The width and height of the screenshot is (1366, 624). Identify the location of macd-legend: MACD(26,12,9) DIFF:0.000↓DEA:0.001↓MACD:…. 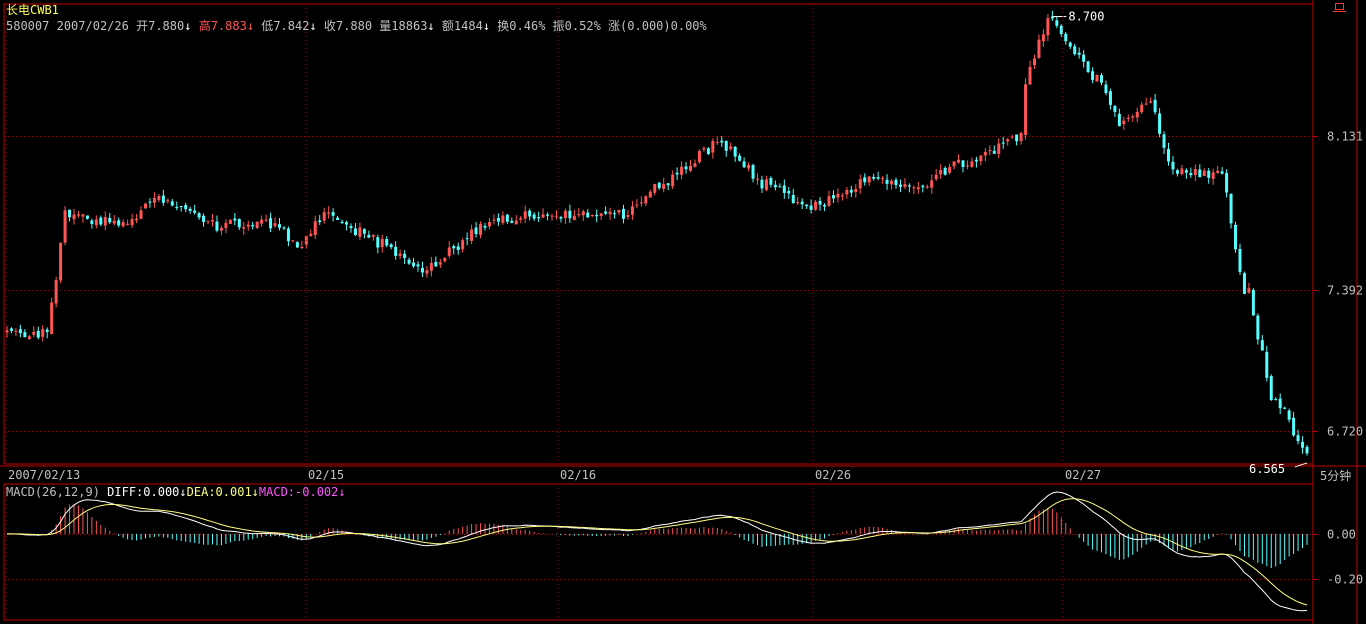
(176, 492).